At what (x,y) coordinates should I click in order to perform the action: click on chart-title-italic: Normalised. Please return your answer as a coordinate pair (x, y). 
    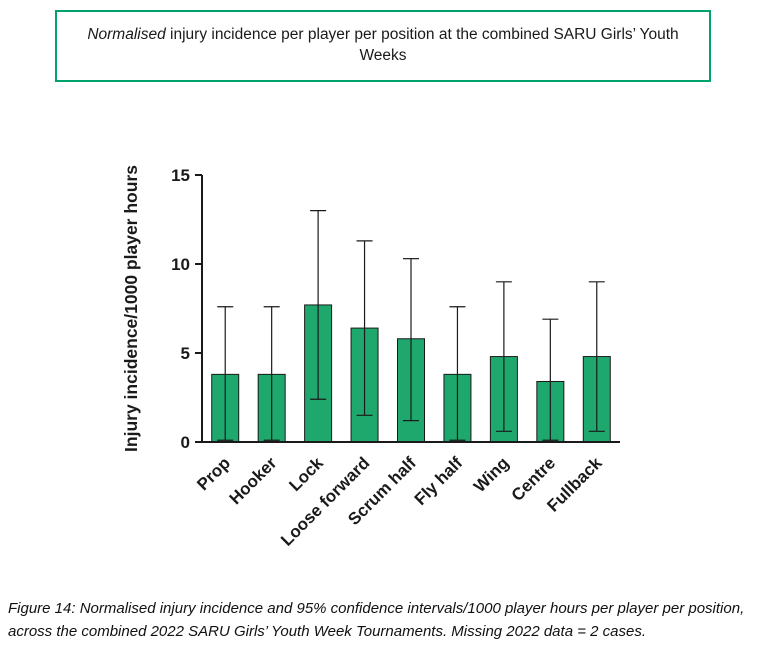
    Looking at the image, I should click on (126, 34).